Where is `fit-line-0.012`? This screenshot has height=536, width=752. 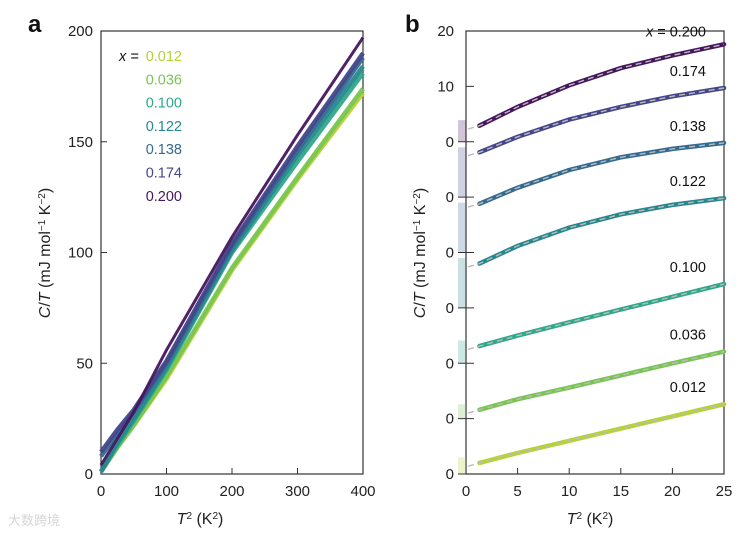
fit-line-0.012 is located at coordinates (596, 435).